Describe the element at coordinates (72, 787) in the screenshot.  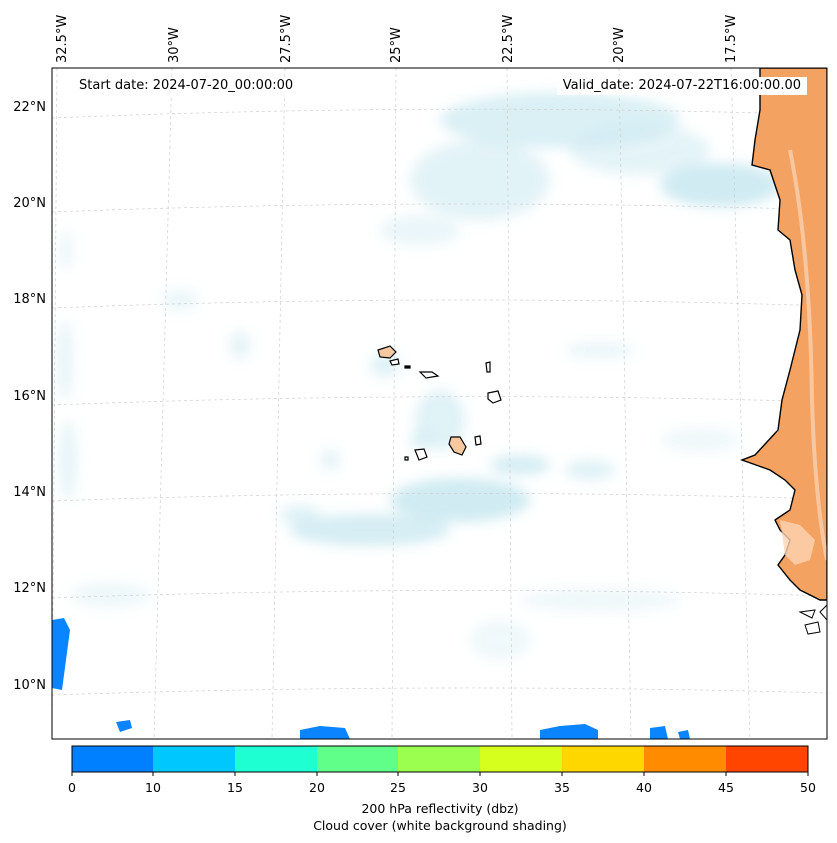
I see `colorbar-tick: 0` at that location.